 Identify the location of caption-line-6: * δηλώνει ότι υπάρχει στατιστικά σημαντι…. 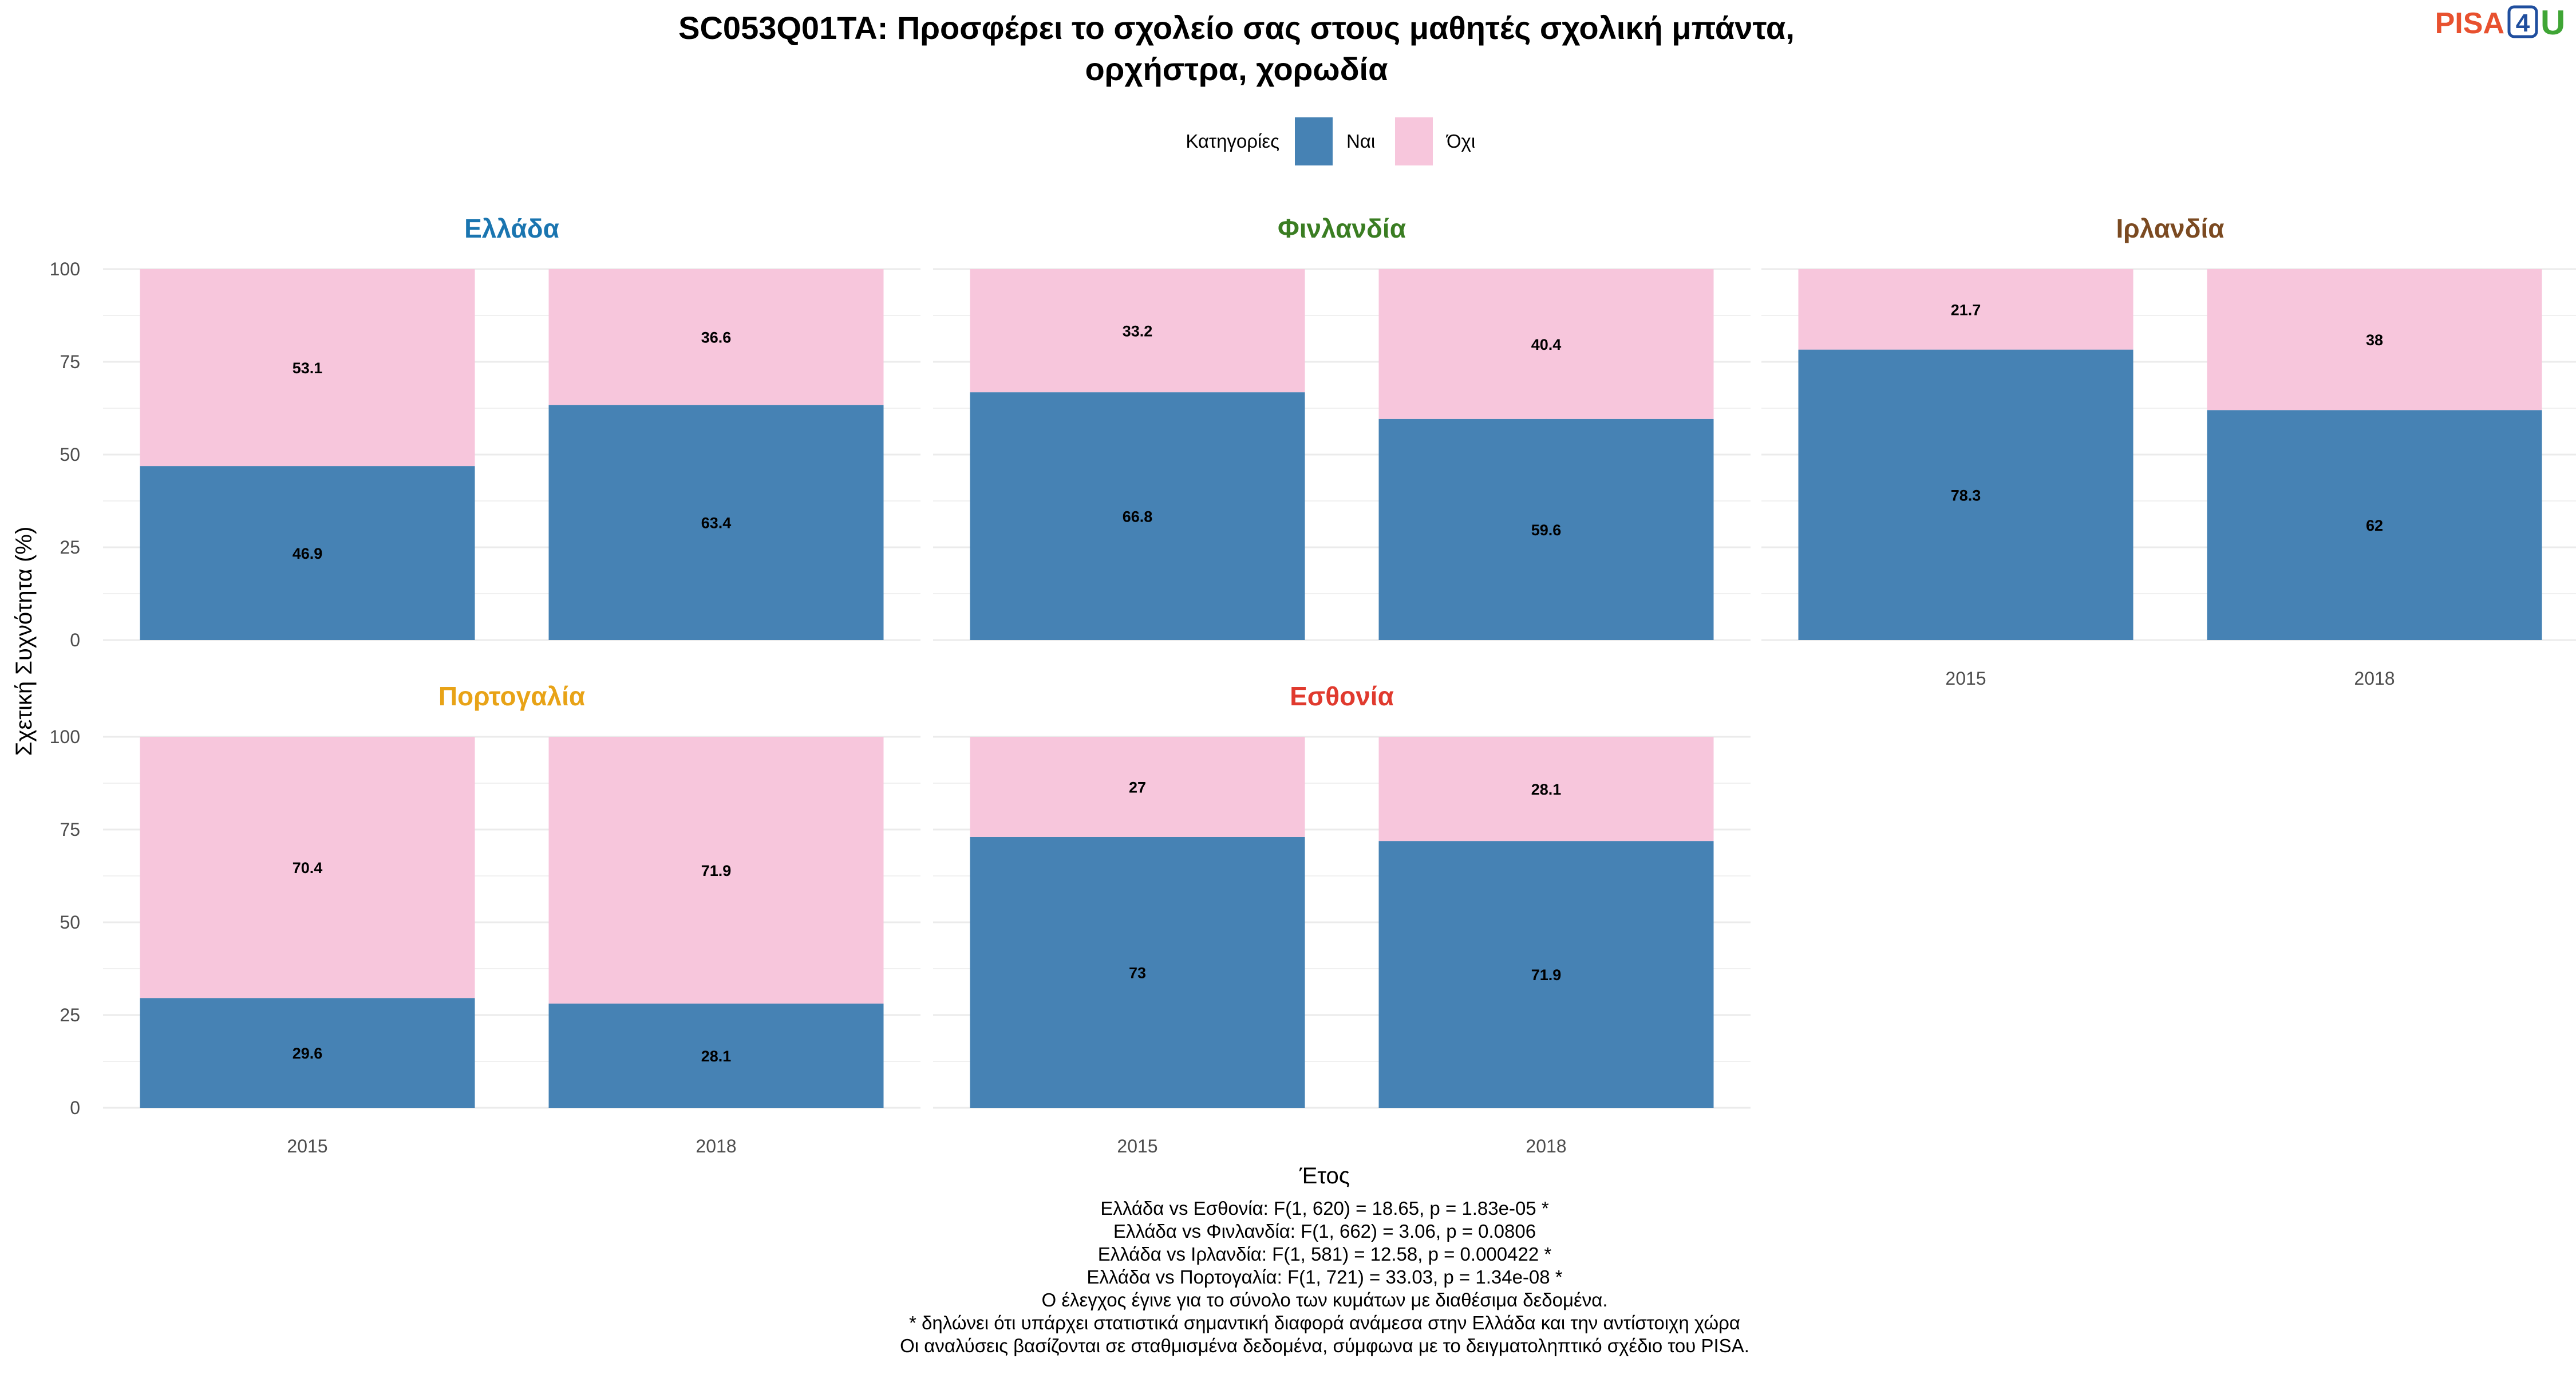
(1324, 1322).